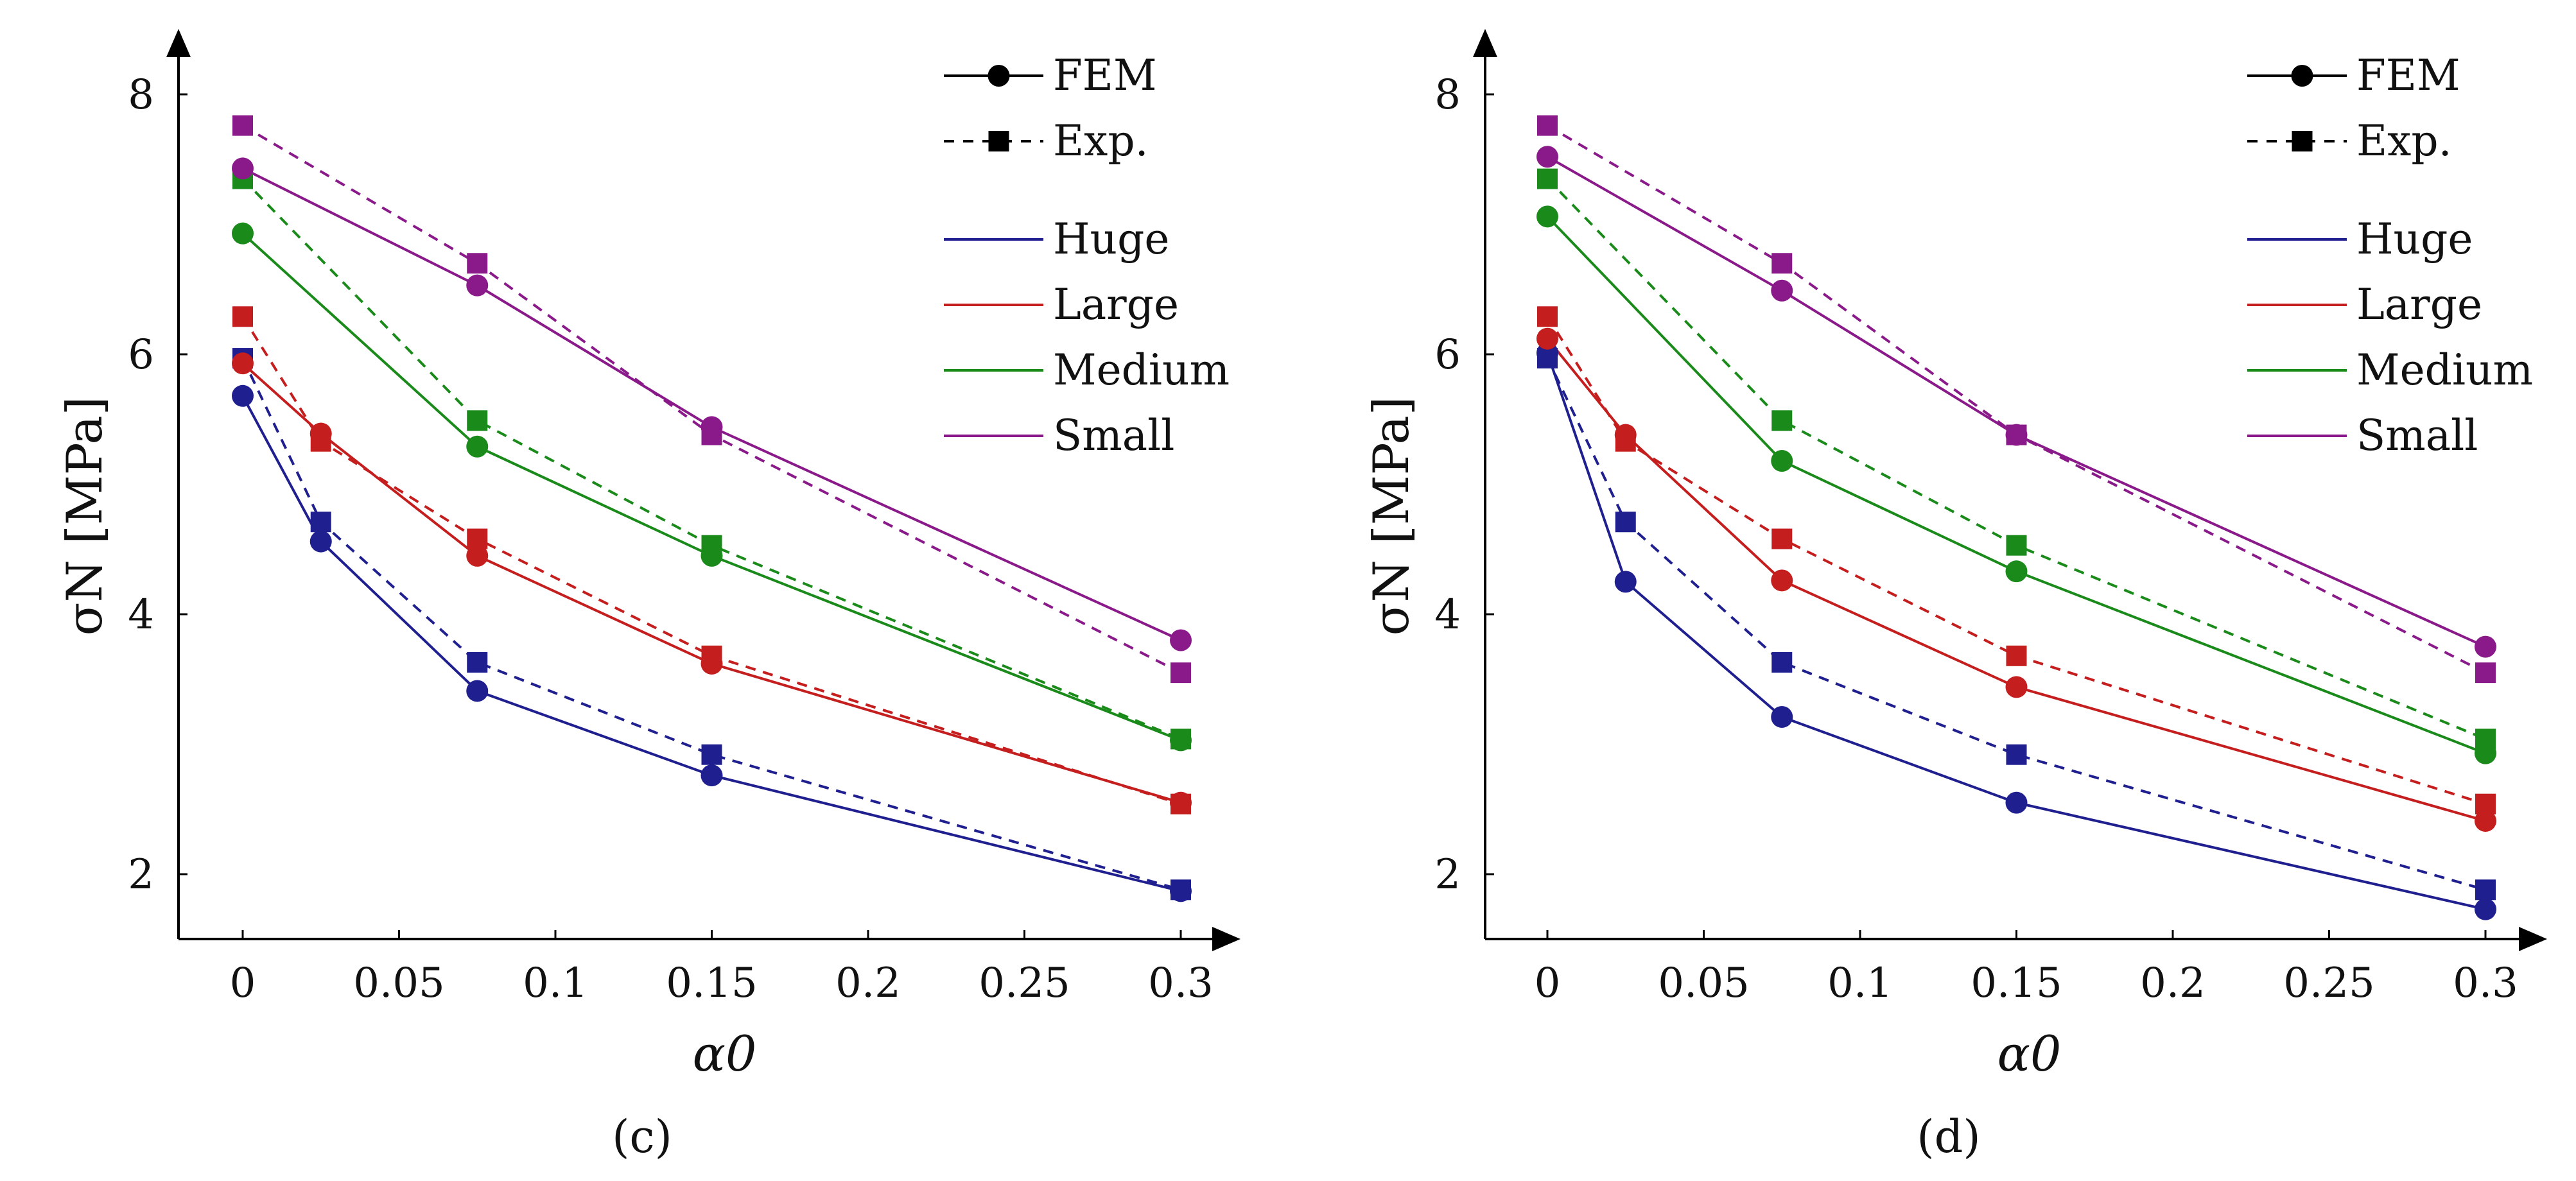  What do you see at coordinates (1111, 239) in the screenshot?
I see `legend-label: Huge` at bounding box center [1111, 239].